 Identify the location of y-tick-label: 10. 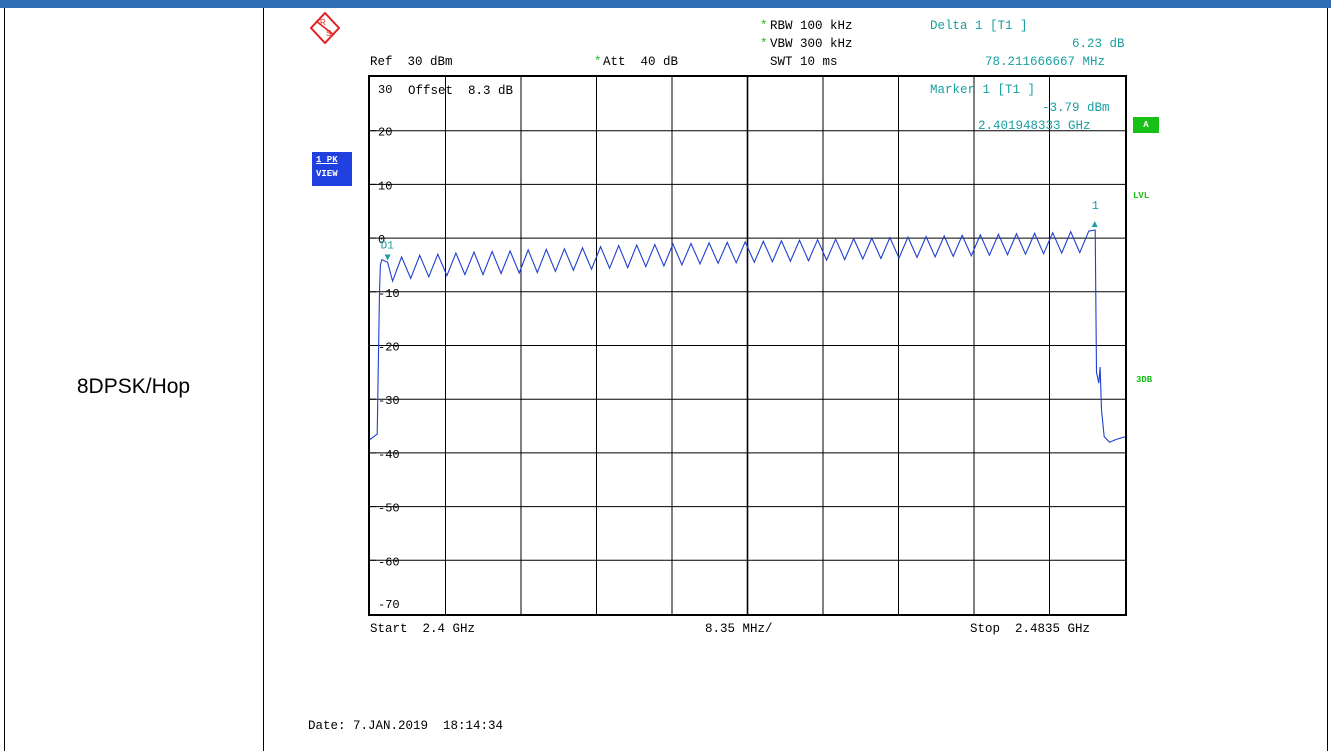
(385, 186).